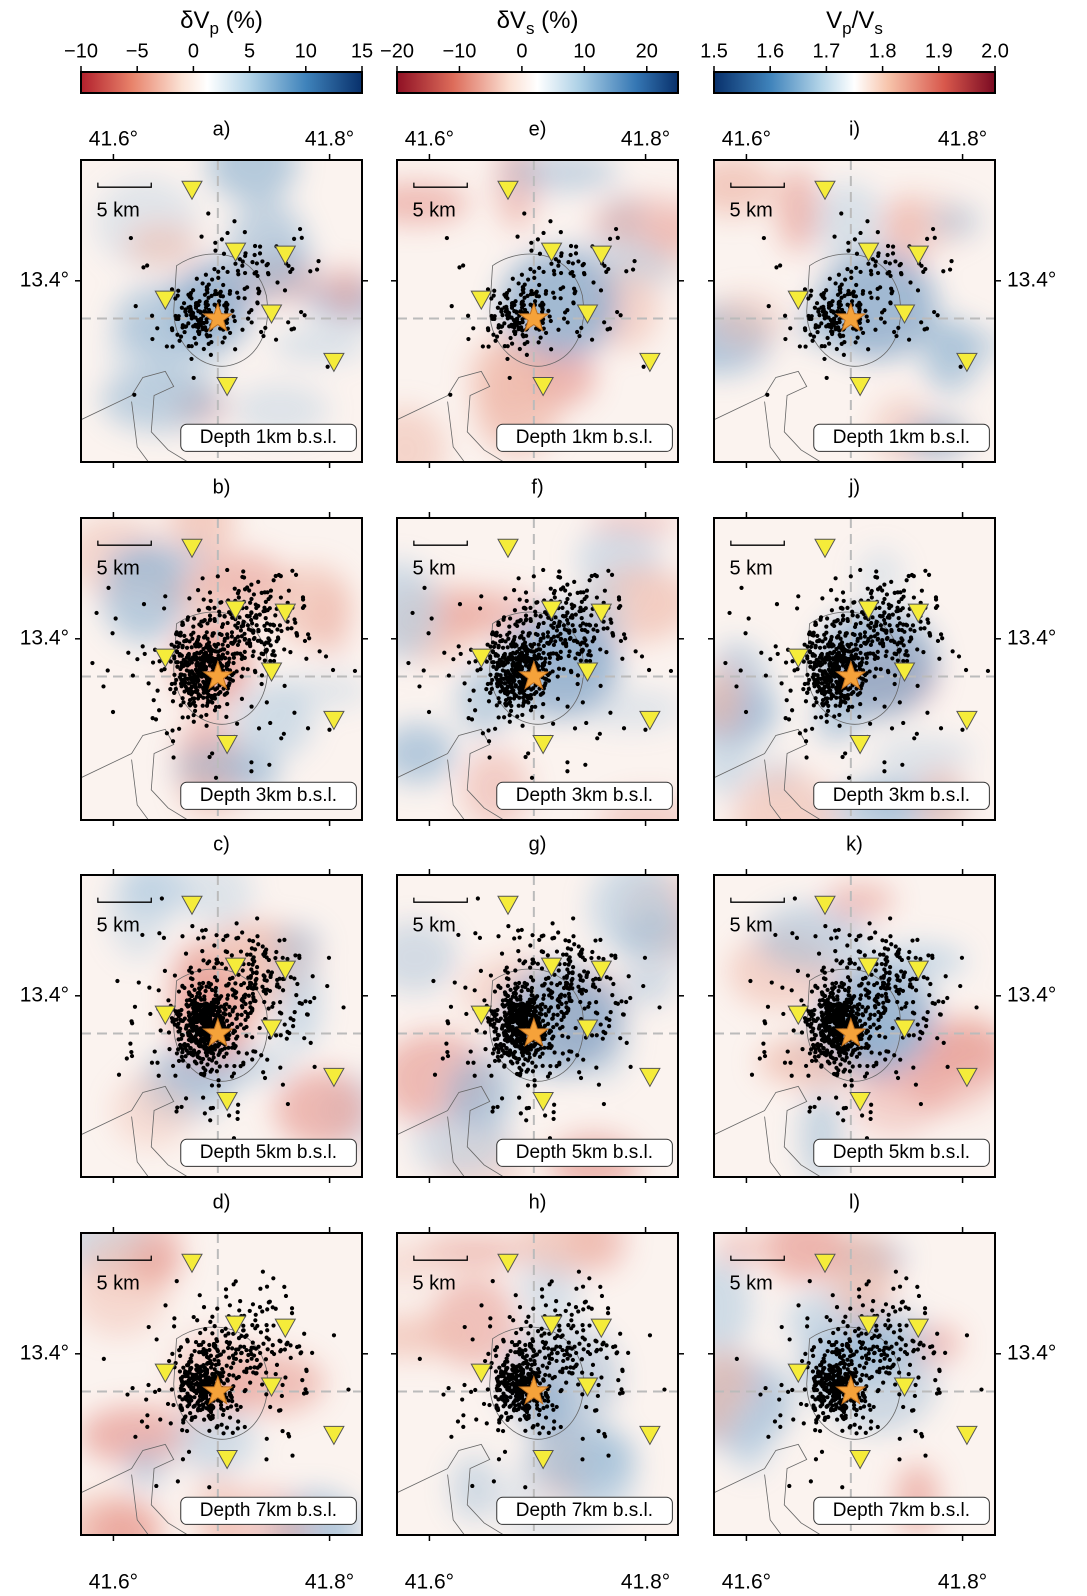 This screenshot has width=1087, height=1596. Describe the element at coordinates (271, 672) in the screenshot. I see `station` at that location.